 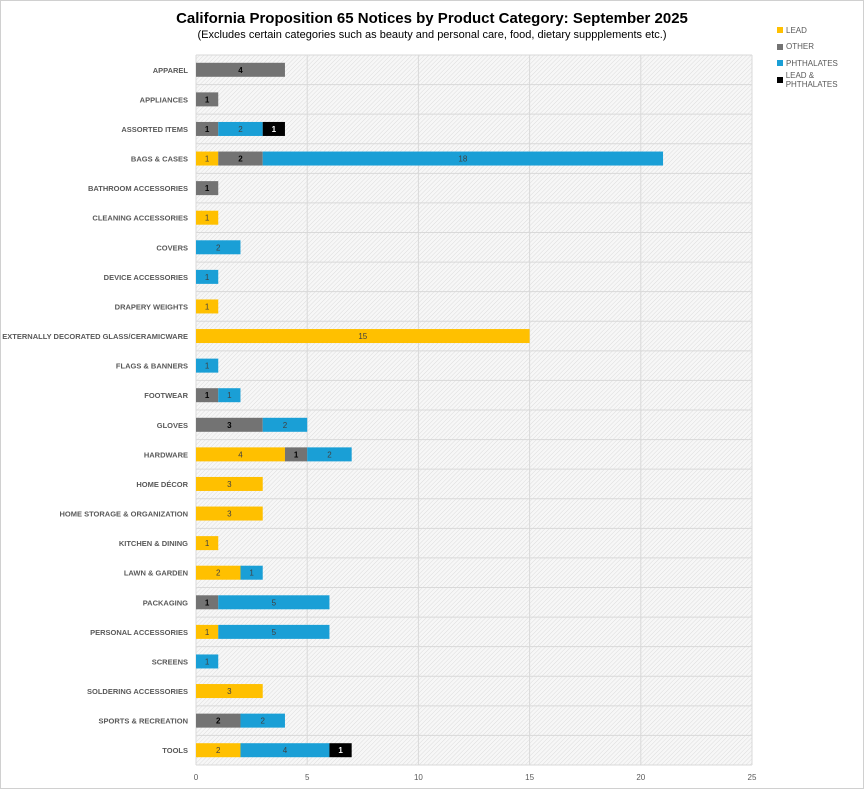 I want to click on category-label: PACKAGING, so click(x=165, y=602).